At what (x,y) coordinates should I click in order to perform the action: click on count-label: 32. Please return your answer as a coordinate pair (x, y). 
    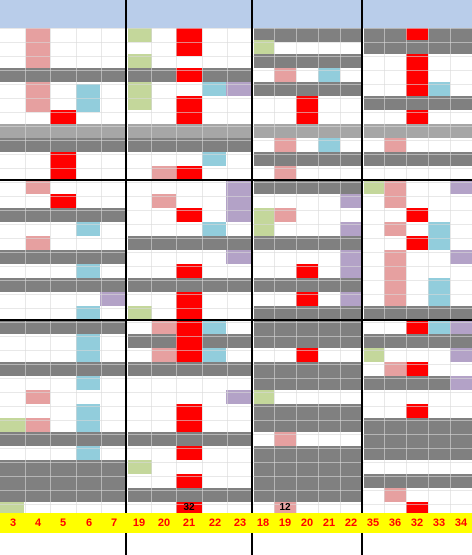
    Looking at the image, I should click on (189, 507).